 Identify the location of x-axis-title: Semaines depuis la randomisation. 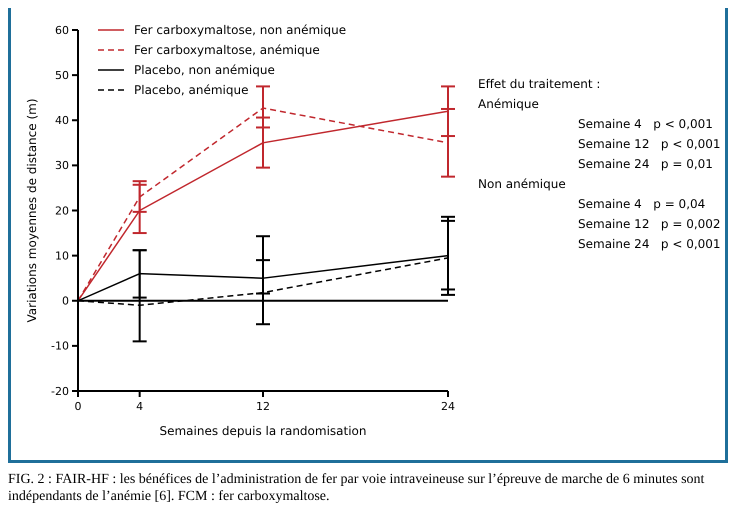
(263, 431).